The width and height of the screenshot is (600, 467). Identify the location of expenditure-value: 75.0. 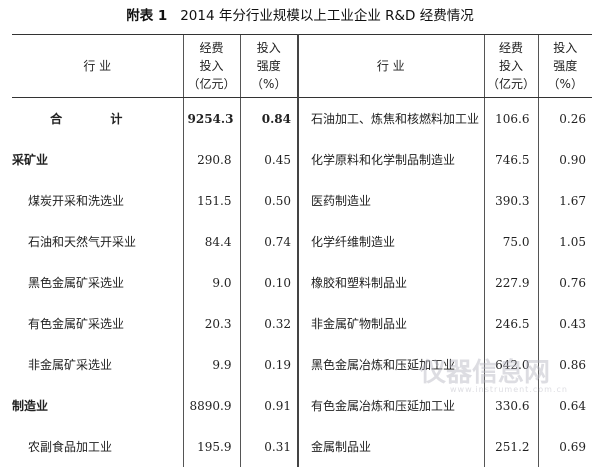
(510, 241).